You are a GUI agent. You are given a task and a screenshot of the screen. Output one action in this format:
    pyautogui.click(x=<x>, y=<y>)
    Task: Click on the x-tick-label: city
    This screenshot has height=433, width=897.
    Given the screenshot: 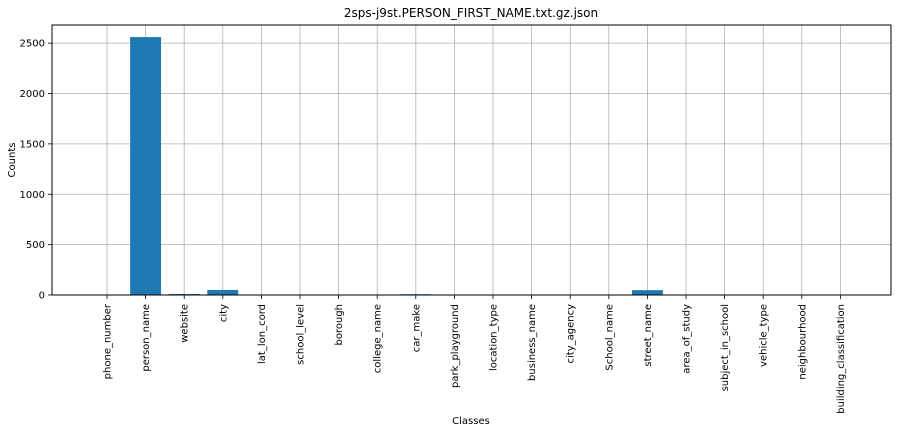 What is the action you would take?
    pyautogui.click(x=223, y=313)
    